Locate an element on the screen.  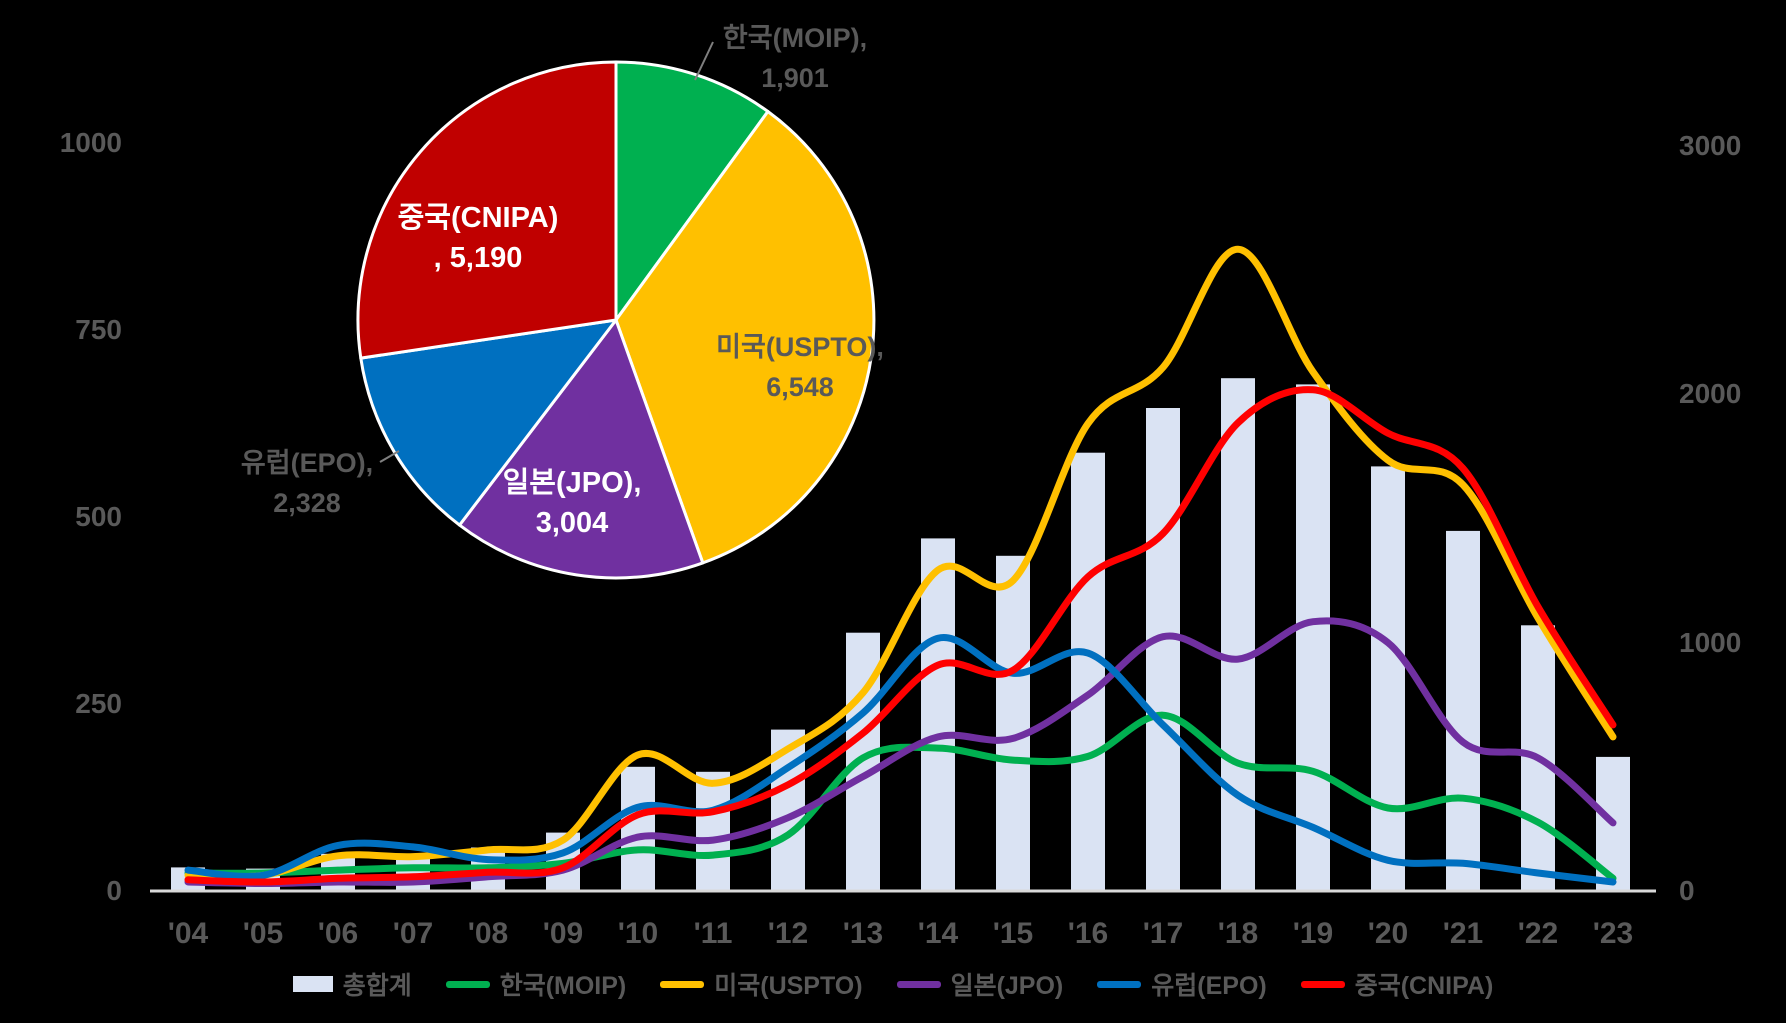
right-axis-tick-0: 0 is located at coordinates (1687, 890).